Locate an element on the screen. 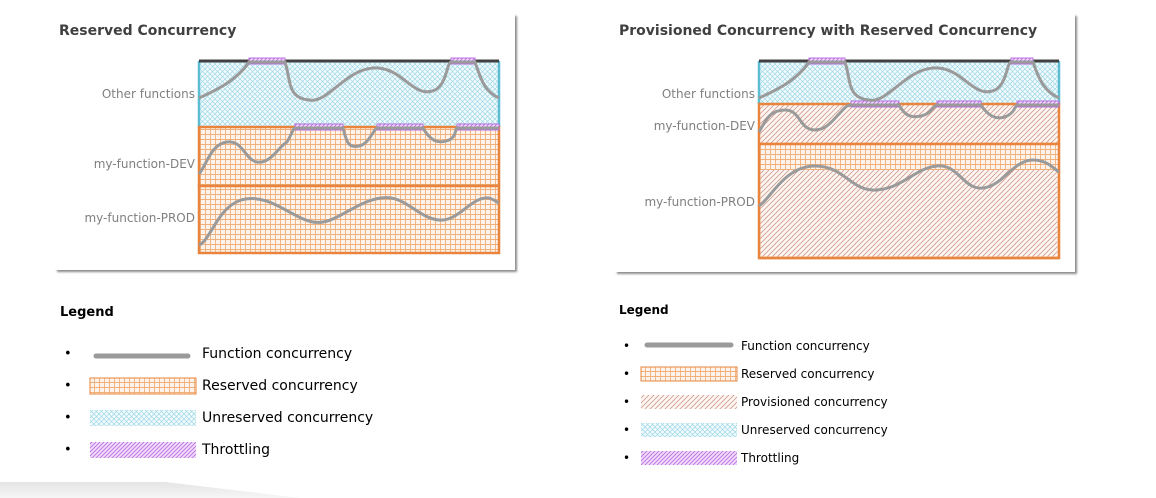  right-function-line-dev is located at coordinates (908, 118).